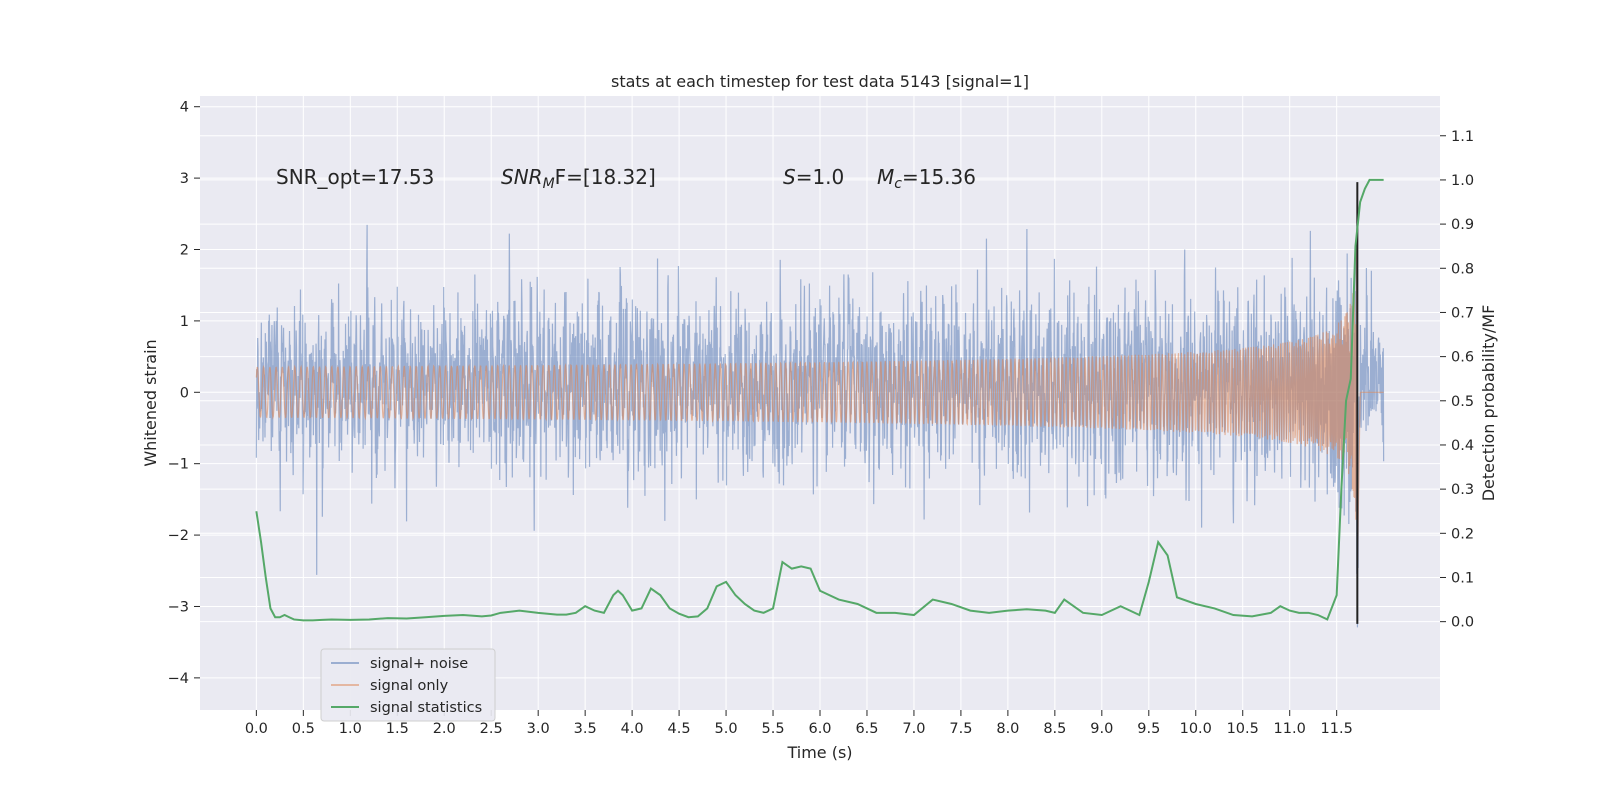  I want to click on x-tick-label: 4.0, so click(632, 729).